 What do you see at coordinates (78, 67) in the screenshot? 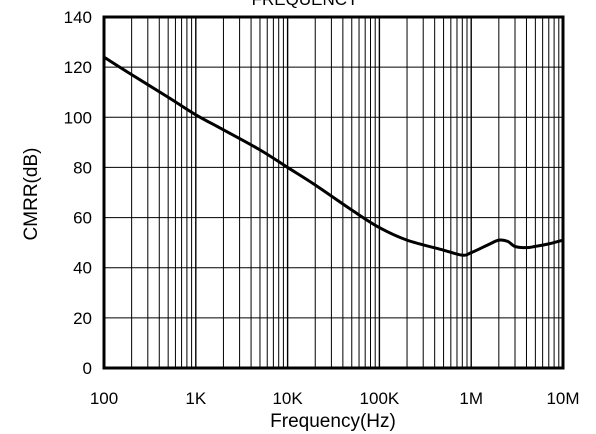
I see `y-tick-label: 120` at bounding box center [78, 67].